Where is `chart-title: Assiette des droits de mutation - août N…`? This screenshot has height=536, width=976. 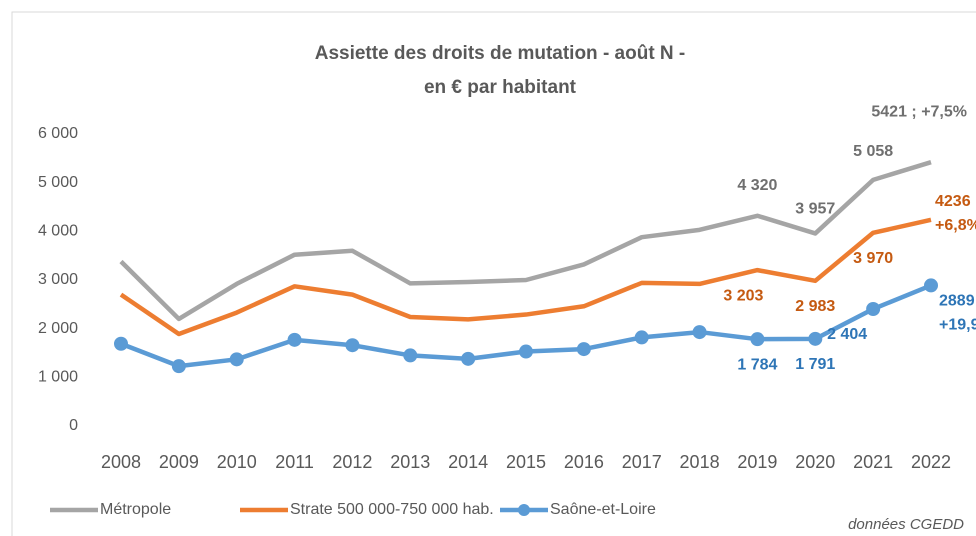 chart-title: Assiette des droits de mutation - août N… is located at coordinates (500, 53).